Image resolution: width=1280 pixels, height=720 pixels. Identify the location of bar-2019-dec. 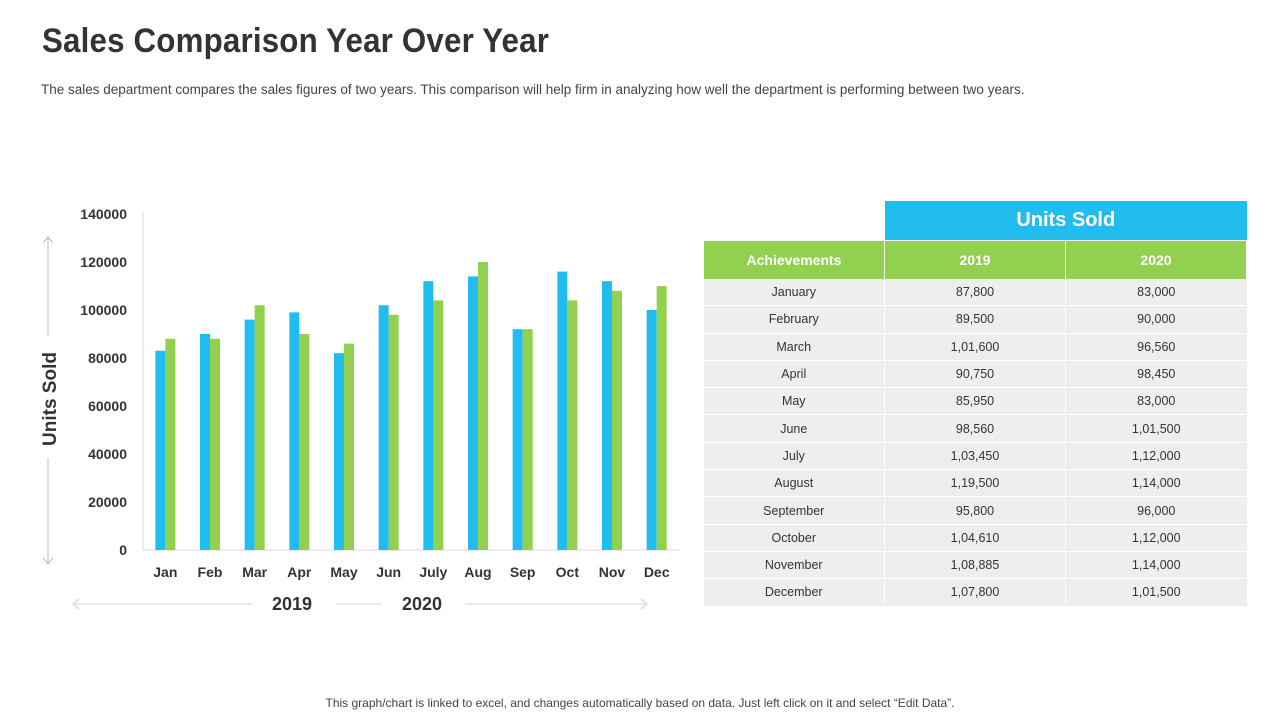
(651, 430).